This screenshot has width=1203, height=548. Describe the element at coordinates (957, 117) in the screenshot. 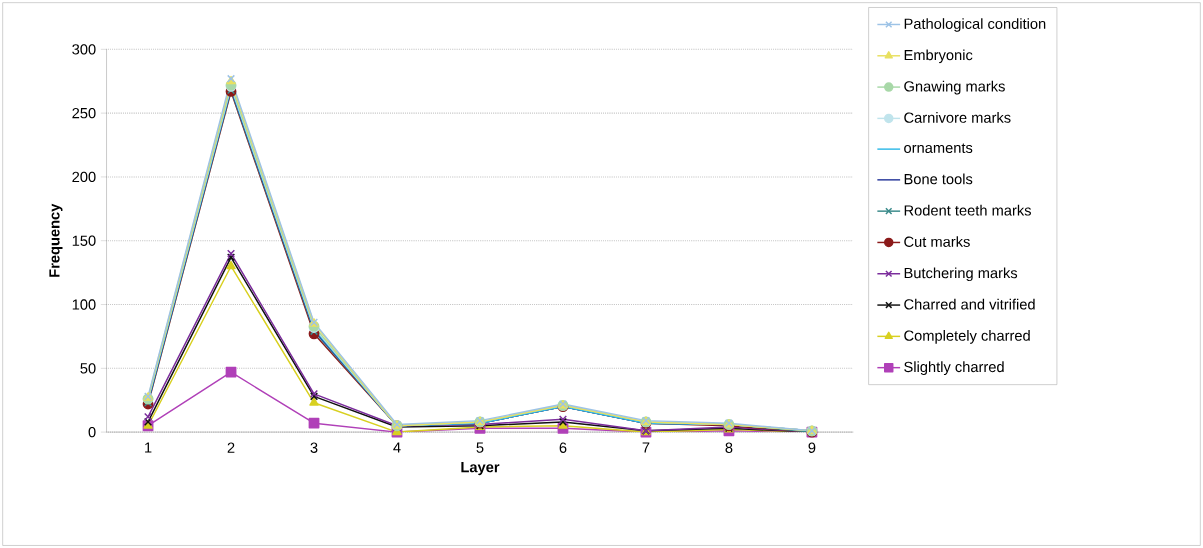

I see `legend-label: Carnivore marks` at that location.